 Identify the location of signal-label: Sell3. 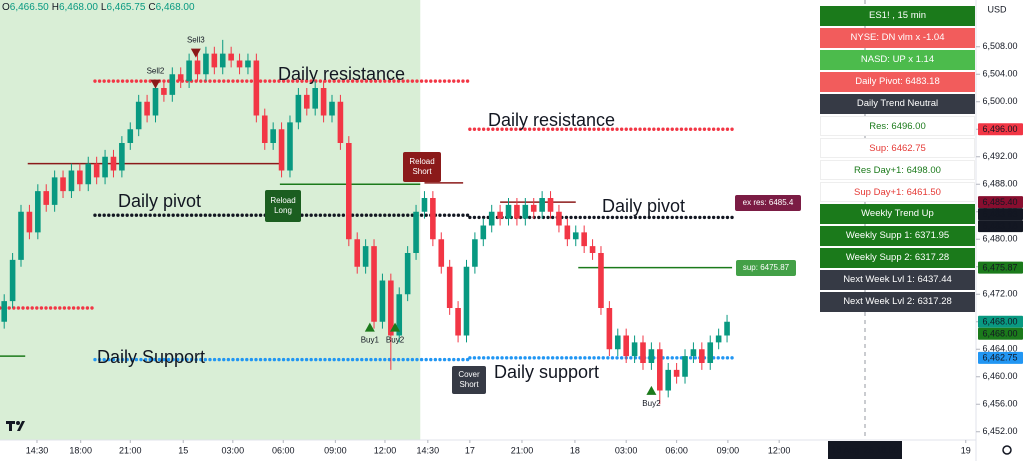
(196, 40).